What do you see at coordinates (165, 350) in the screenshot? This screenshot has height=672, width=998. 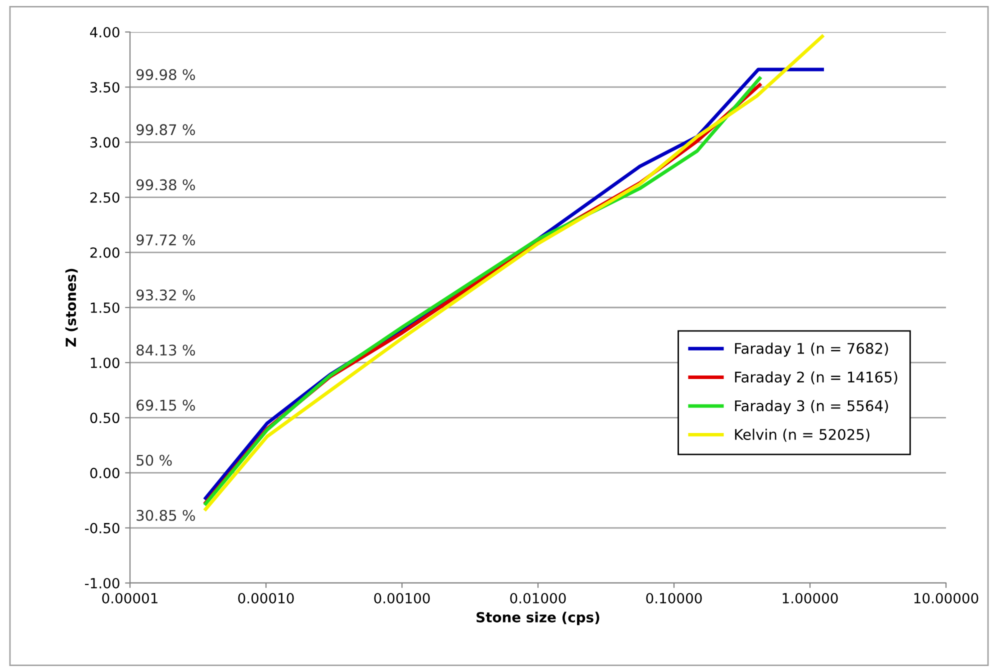 I see `annotation: 84.13 %` at bounding box center [165, 350].